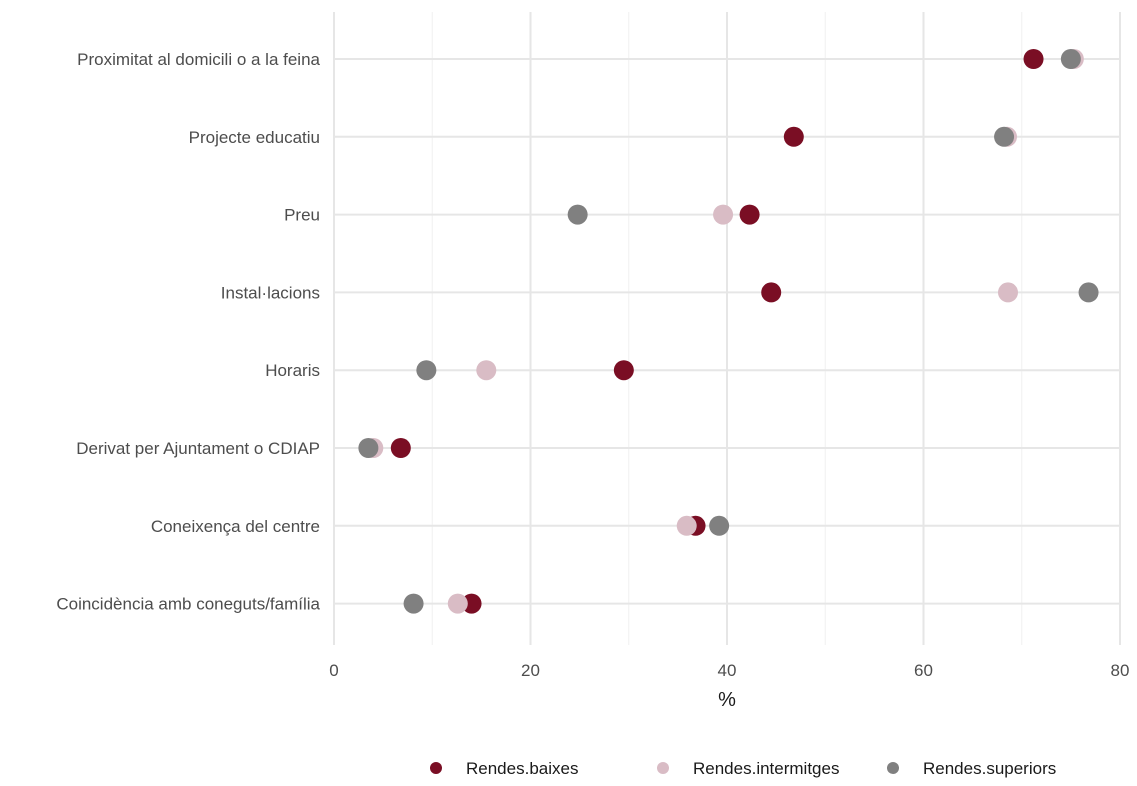 The image size is (1137, 786). Describe the element at coordinates (727, 700) in the screenshot. I see `x-axis-title: %` at that location.